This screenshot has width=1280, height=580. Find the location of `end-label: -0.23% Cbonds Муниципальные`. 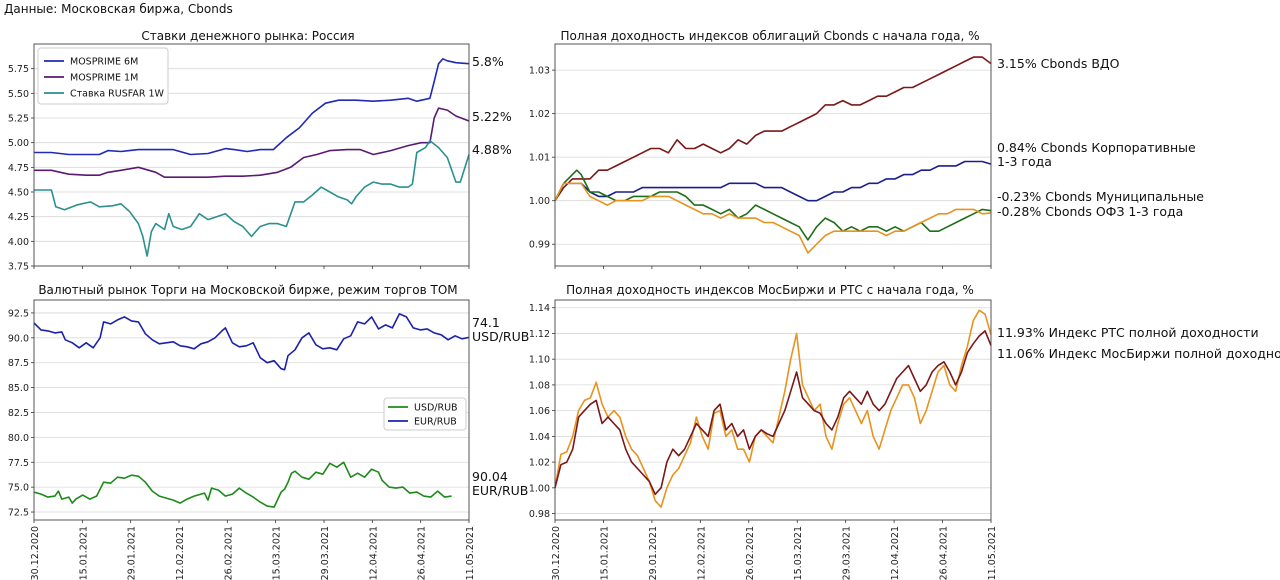

end-label: -0.23% Cbonds Муниципальные is located at coordinates (1100, 196).